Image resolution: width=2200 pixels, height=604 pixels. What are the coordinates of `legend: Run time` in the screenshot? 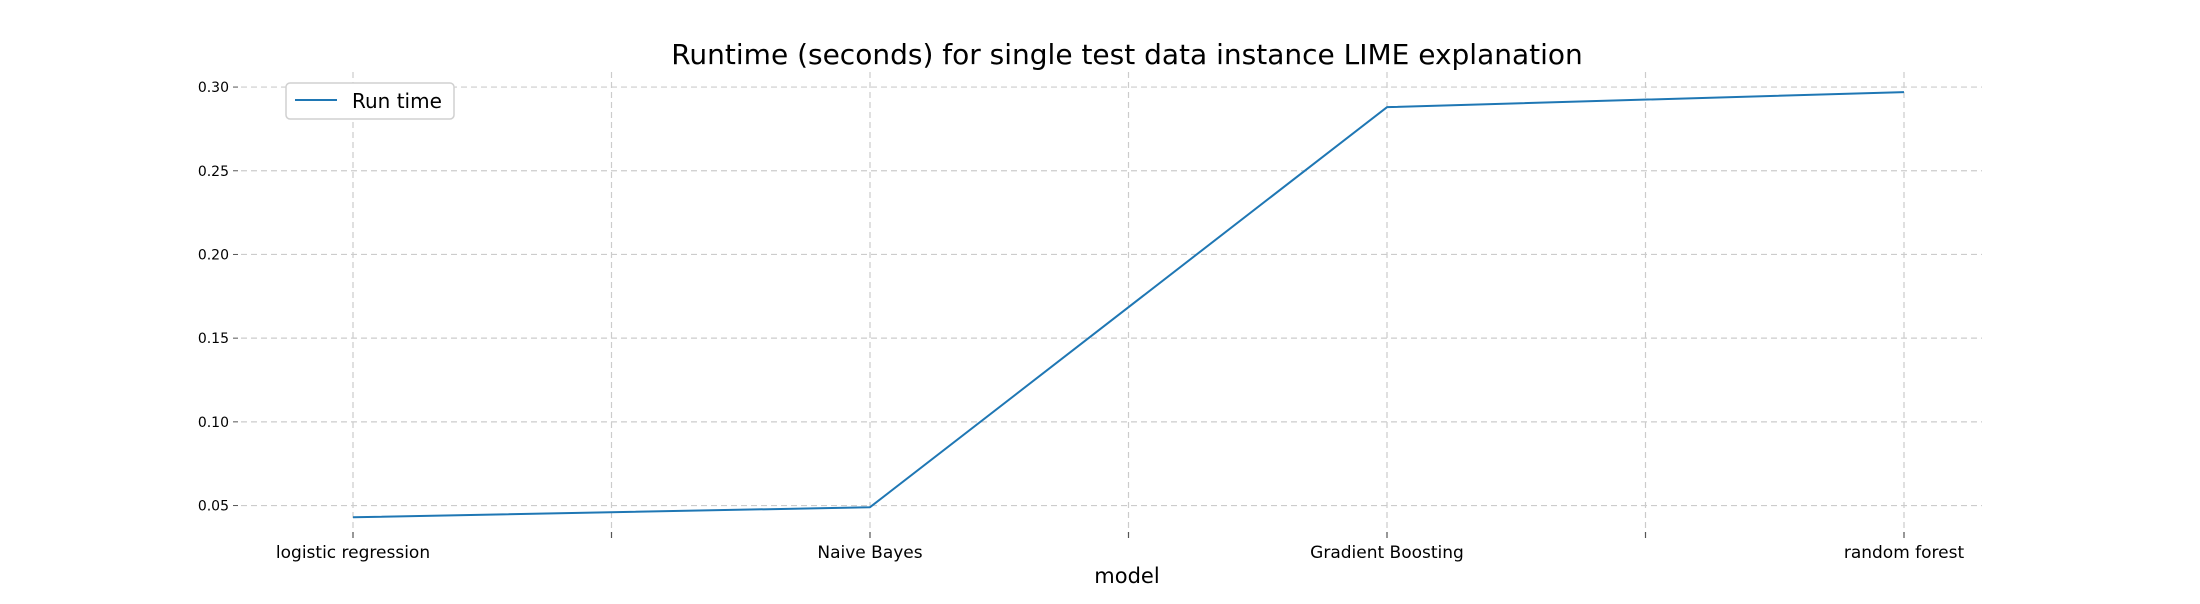 It's located at (370, 101).